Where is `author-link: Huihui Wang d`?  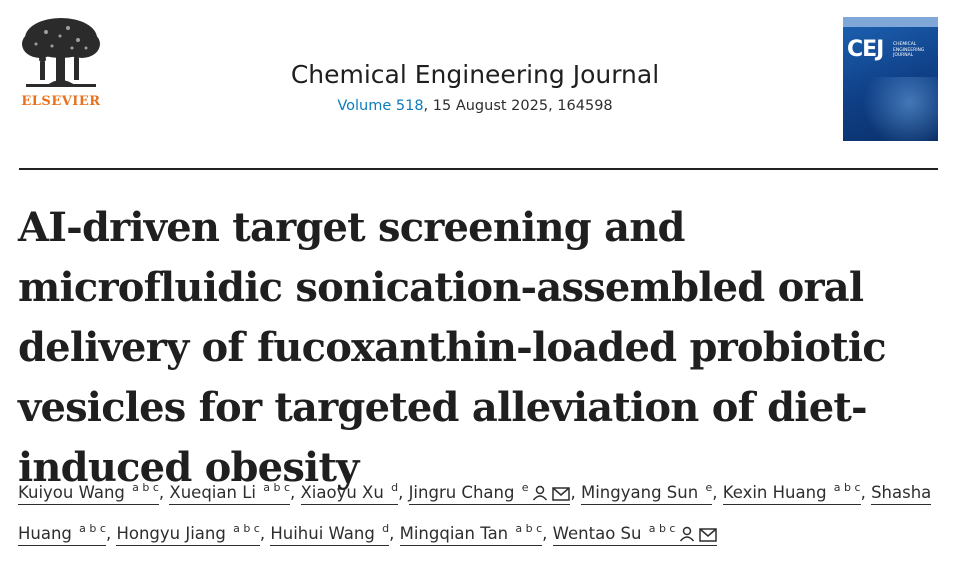
author-link: Huihui Wang d is located at coordinates (330, 534).